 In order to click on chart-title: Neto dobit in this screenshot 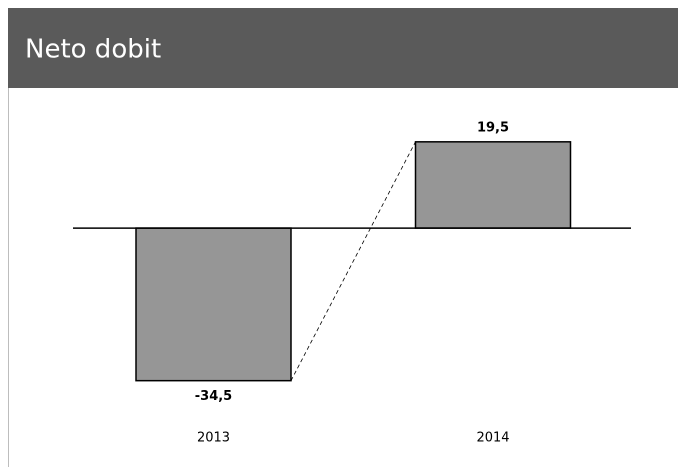, I will do `click(93, 50)`.